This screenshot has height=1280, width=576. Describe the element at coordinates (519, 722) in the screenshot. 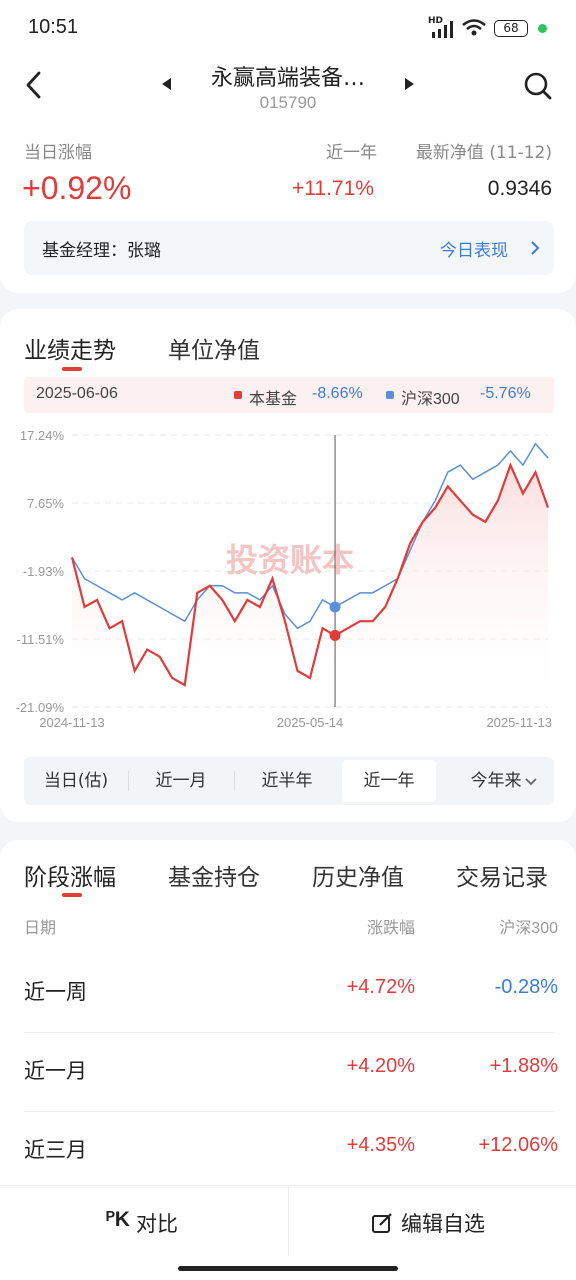

I see `x-tick-label: 2025-11-13` at that location.